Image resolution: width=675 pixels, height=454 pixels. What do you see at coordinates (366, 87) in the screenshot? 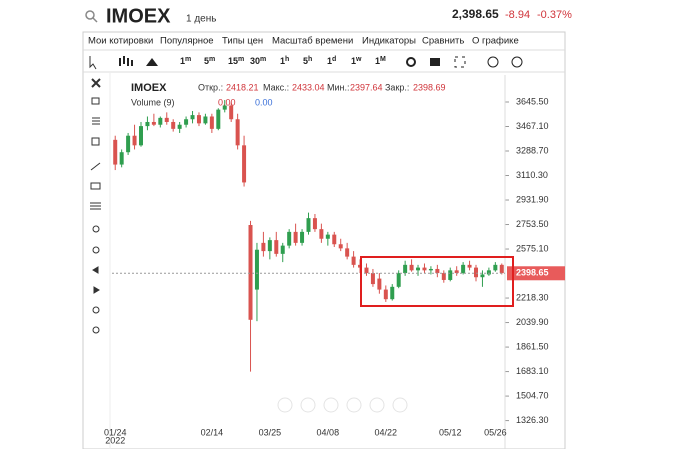
I see `low: 2397.64` at bounding box center [366, 87].